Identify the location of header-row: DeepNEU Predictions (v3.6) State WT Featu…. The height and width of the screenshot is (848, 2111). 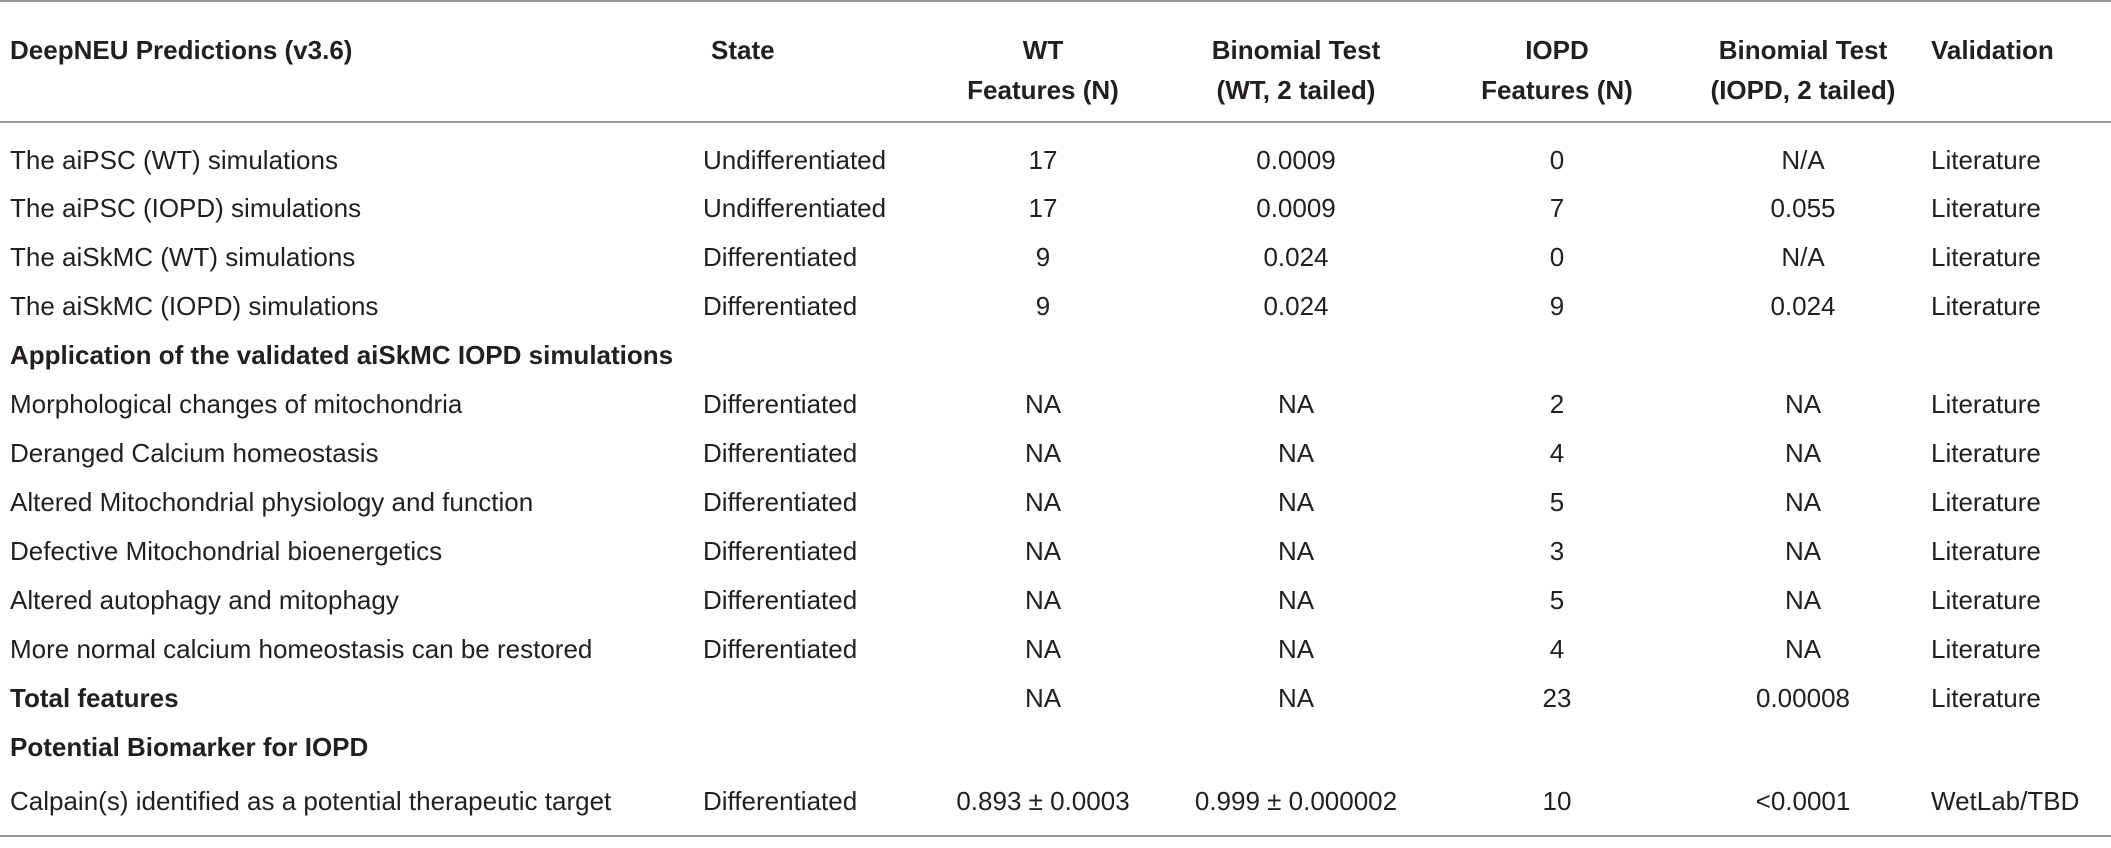
(1055, 61).